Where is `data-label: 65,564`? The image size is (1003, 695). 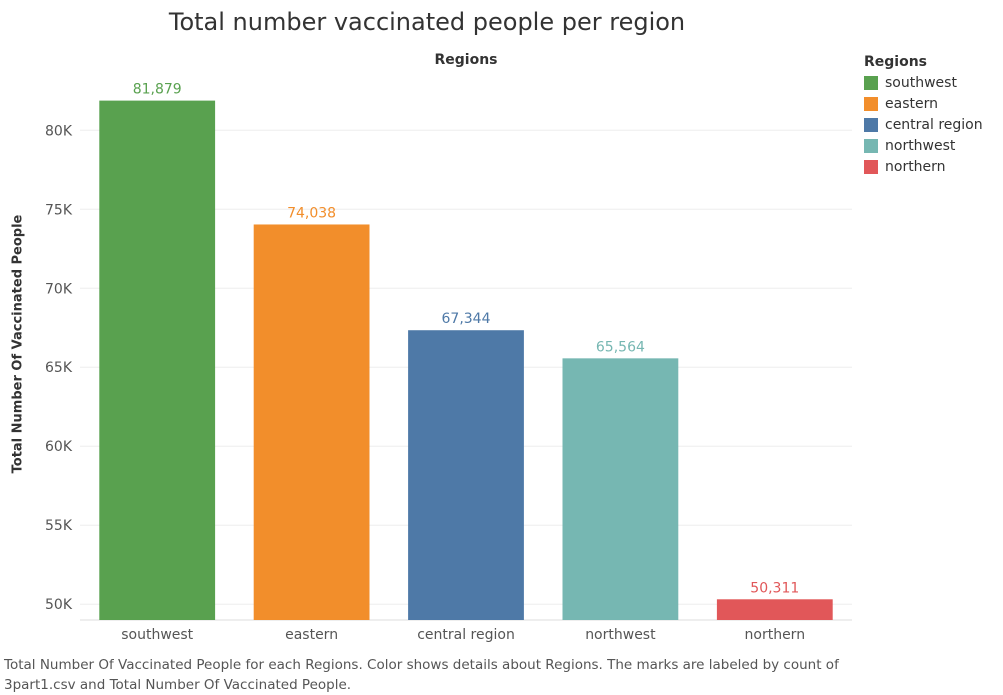 data-label: 65,564 is located at coordinates (620, 347).